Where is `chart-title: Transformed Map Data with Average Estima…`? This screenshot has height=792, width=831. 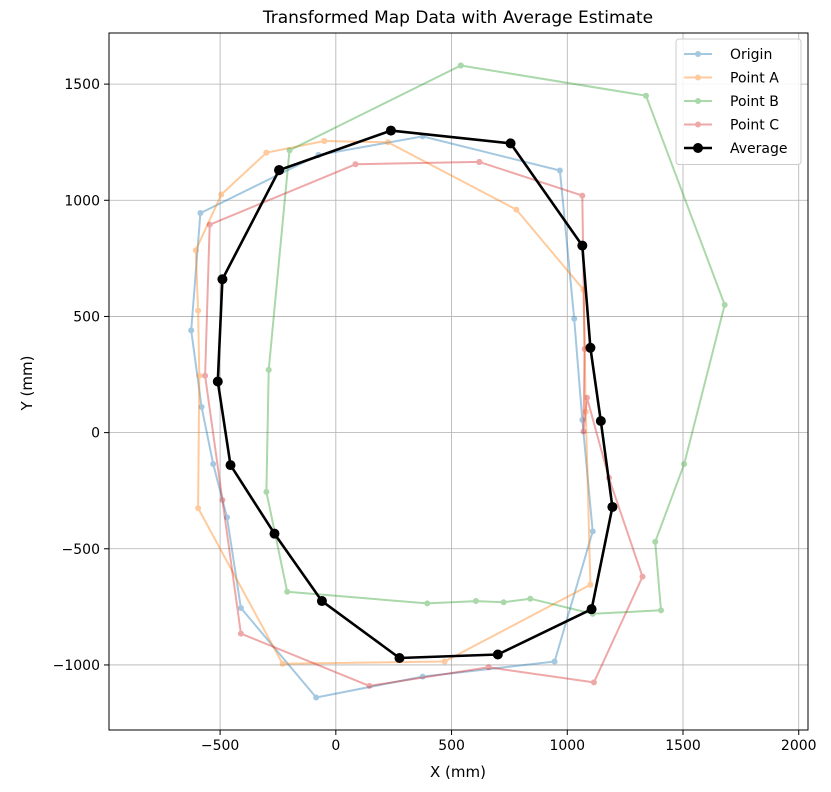
chart-title: Transformed Map Data with Average Estima… is located at coordinates (457, 18).